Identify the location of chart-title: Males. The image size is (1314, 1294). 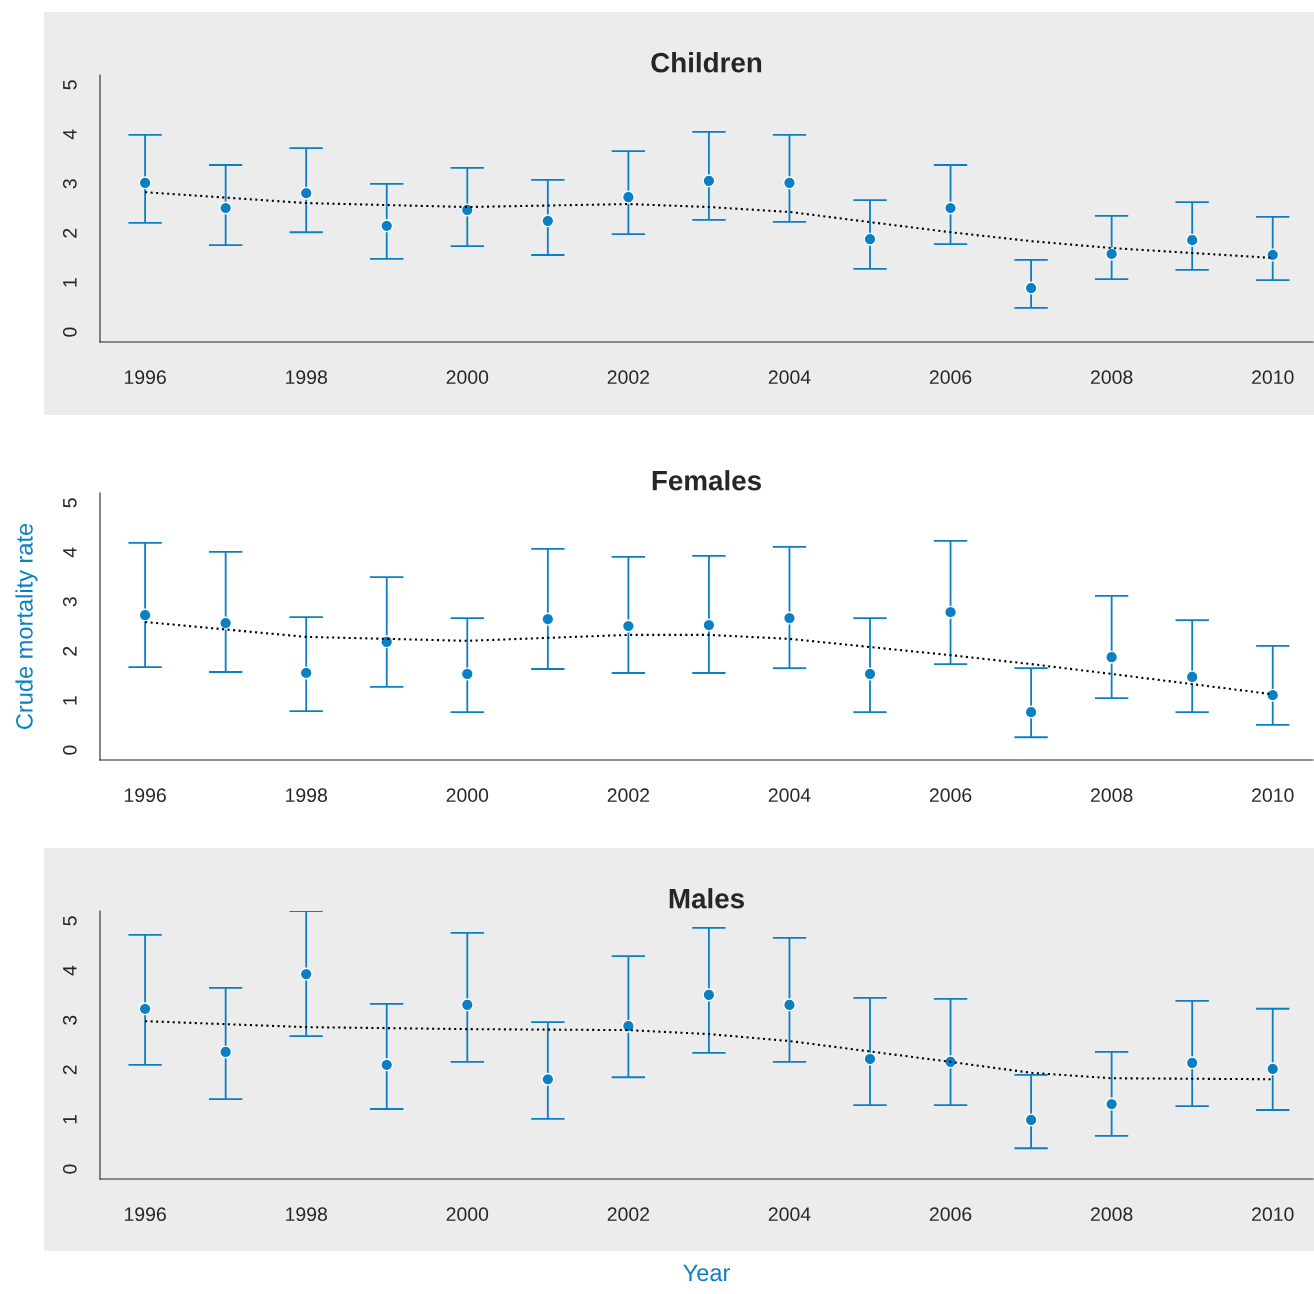
(706, 898).